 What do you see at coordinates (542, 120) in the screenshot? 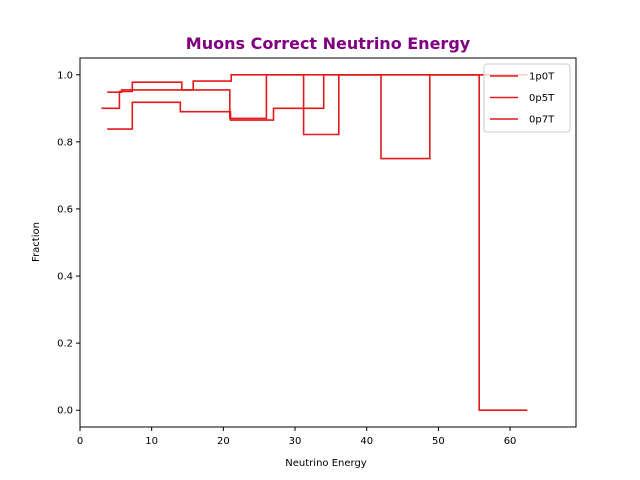
I see `legend-label-0p7T: 0p7T` at bounding box center [542, 120].